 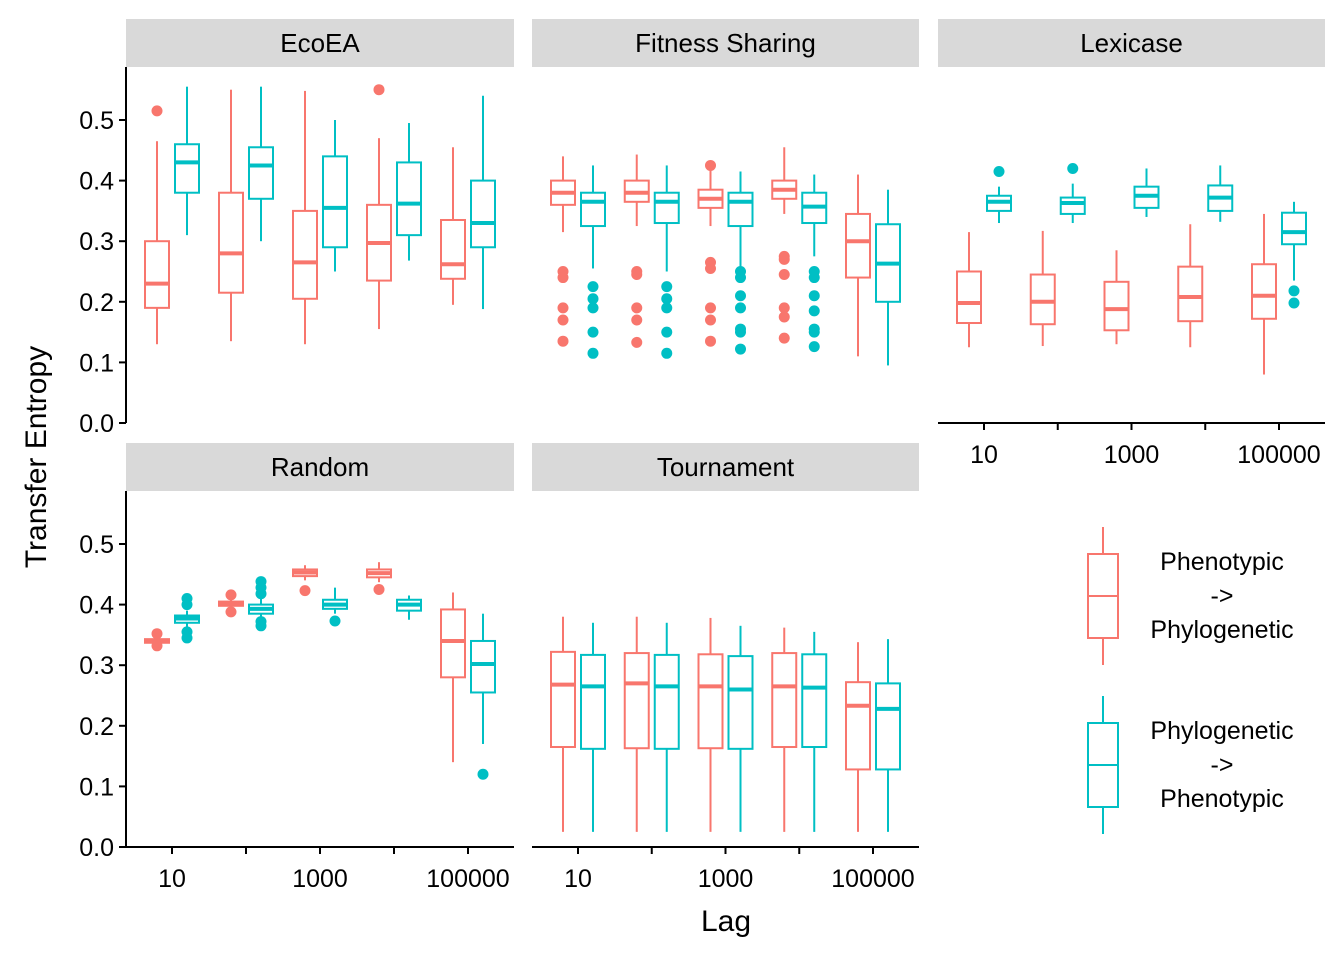 What do you see at coordinates (1131, 43) in the screenshot?
I see `panel-title: Lexicase` at bounding box center [1131, 43].